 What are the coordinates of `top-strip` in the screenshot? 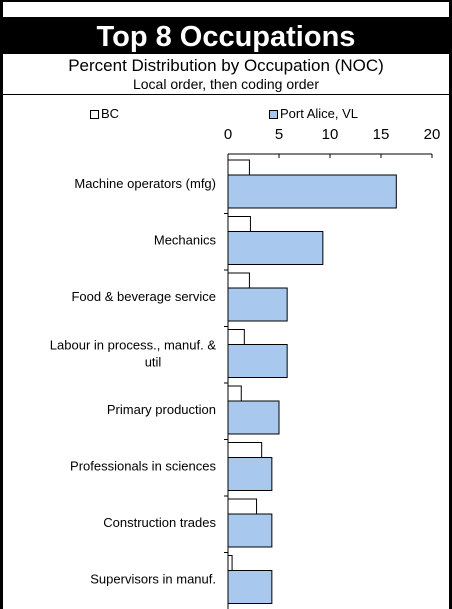 It's located at (226, 10).